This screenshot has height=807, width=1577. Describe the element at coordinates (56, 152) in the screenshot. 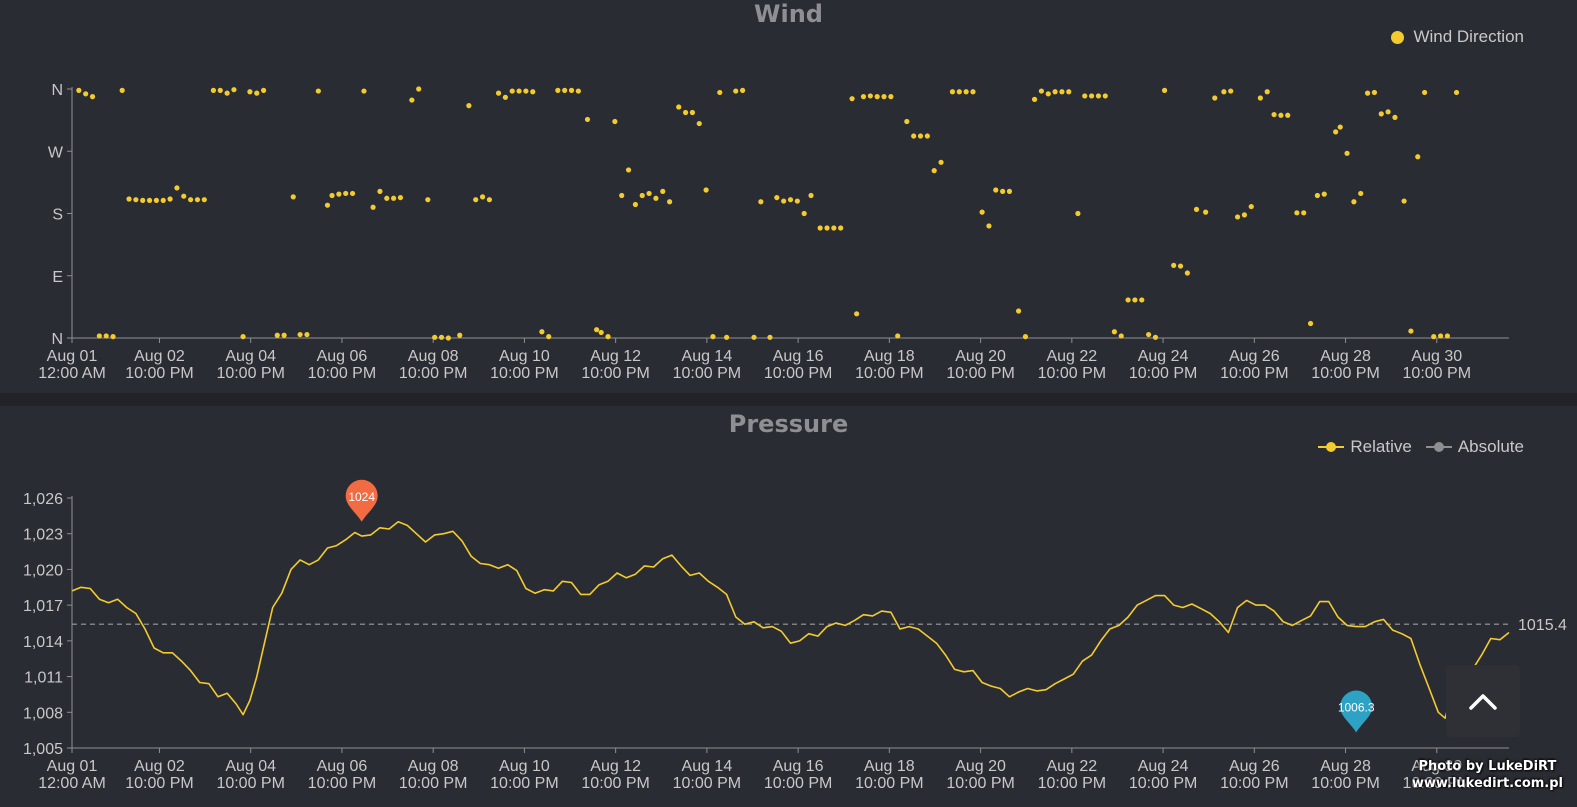

I see `y-tick-label: W` at that location.